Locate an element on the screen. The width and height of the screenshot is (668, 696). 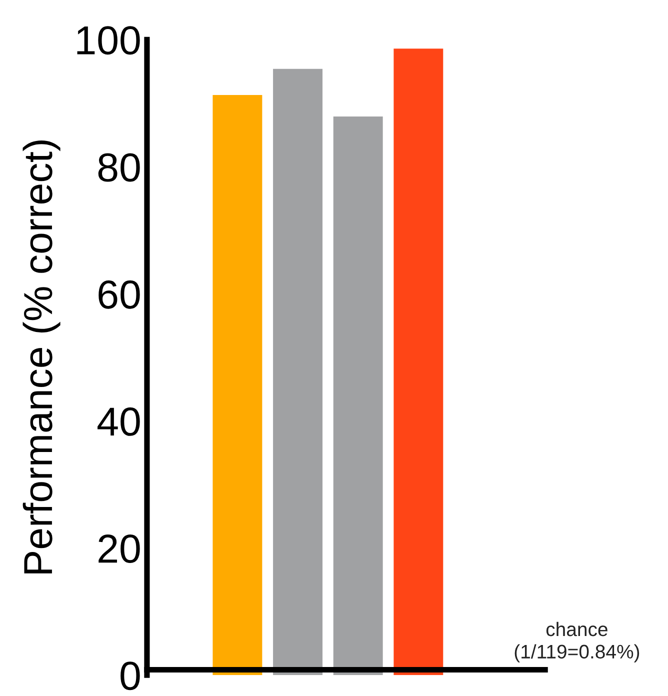
y-tick-label: 80 is located at coordinates (119, 167).